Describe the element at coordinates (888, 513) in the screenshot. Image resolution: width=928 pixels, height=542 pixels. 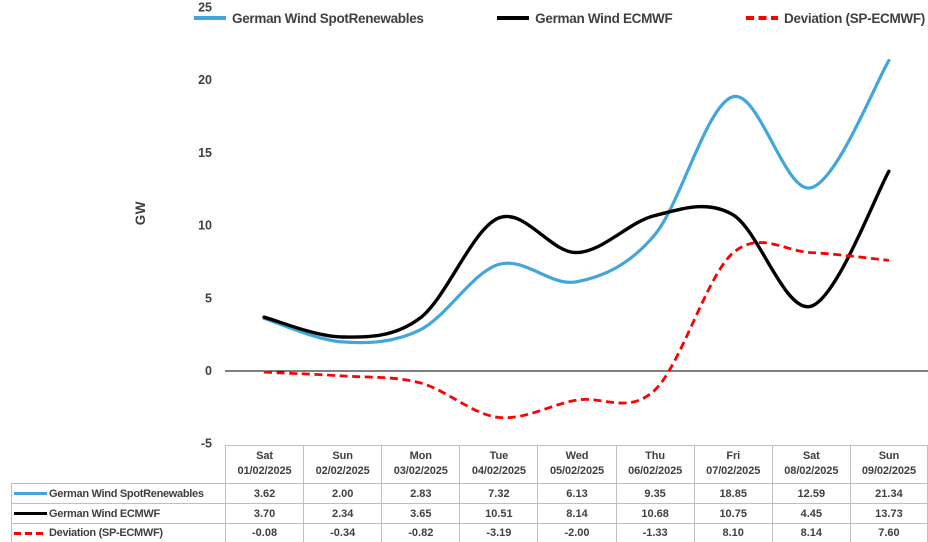
I see `table-cell: 13.73` at that location.